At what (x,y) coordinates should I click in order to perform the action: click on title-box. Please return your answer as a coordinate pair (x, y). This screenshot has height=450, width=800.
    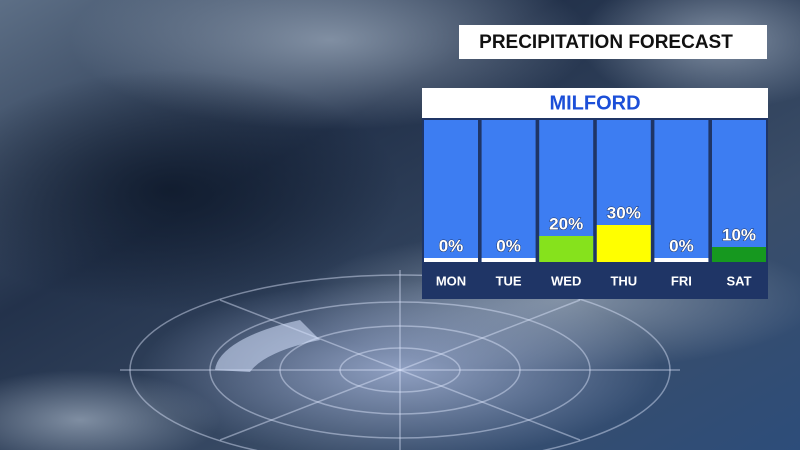
    Looking at the image, I should click on (613, 42).